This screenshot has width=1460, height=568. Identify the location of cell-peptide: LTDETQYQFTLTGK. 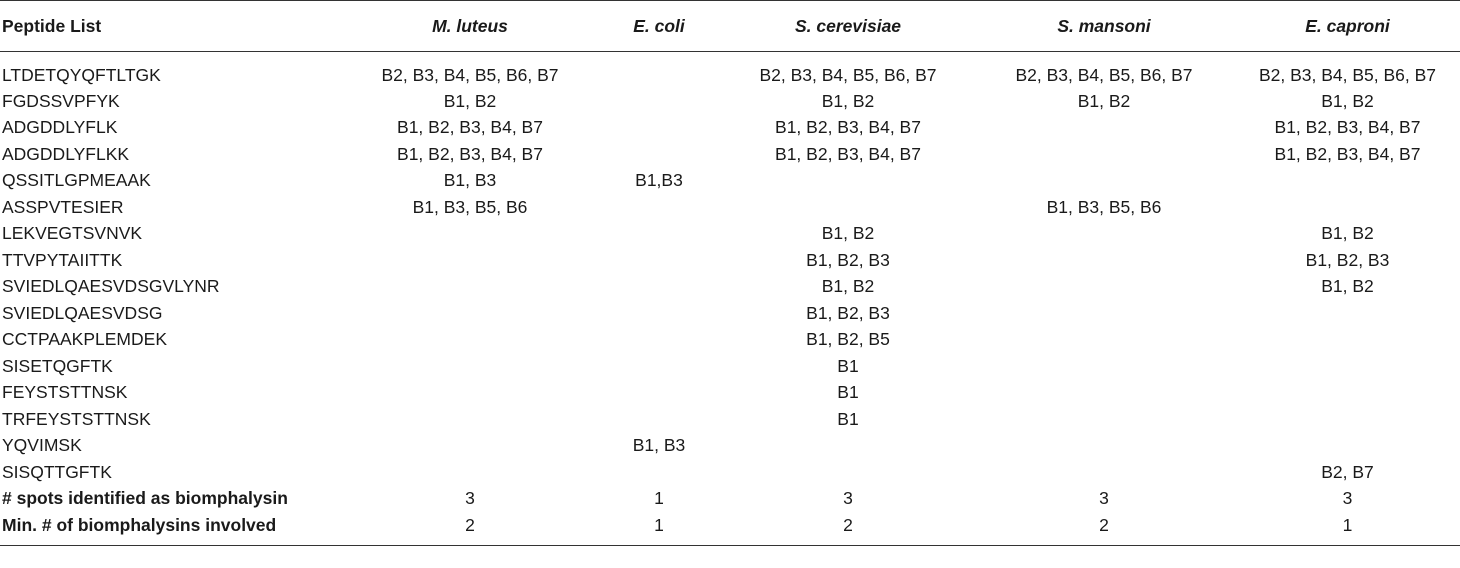
(81, 74).